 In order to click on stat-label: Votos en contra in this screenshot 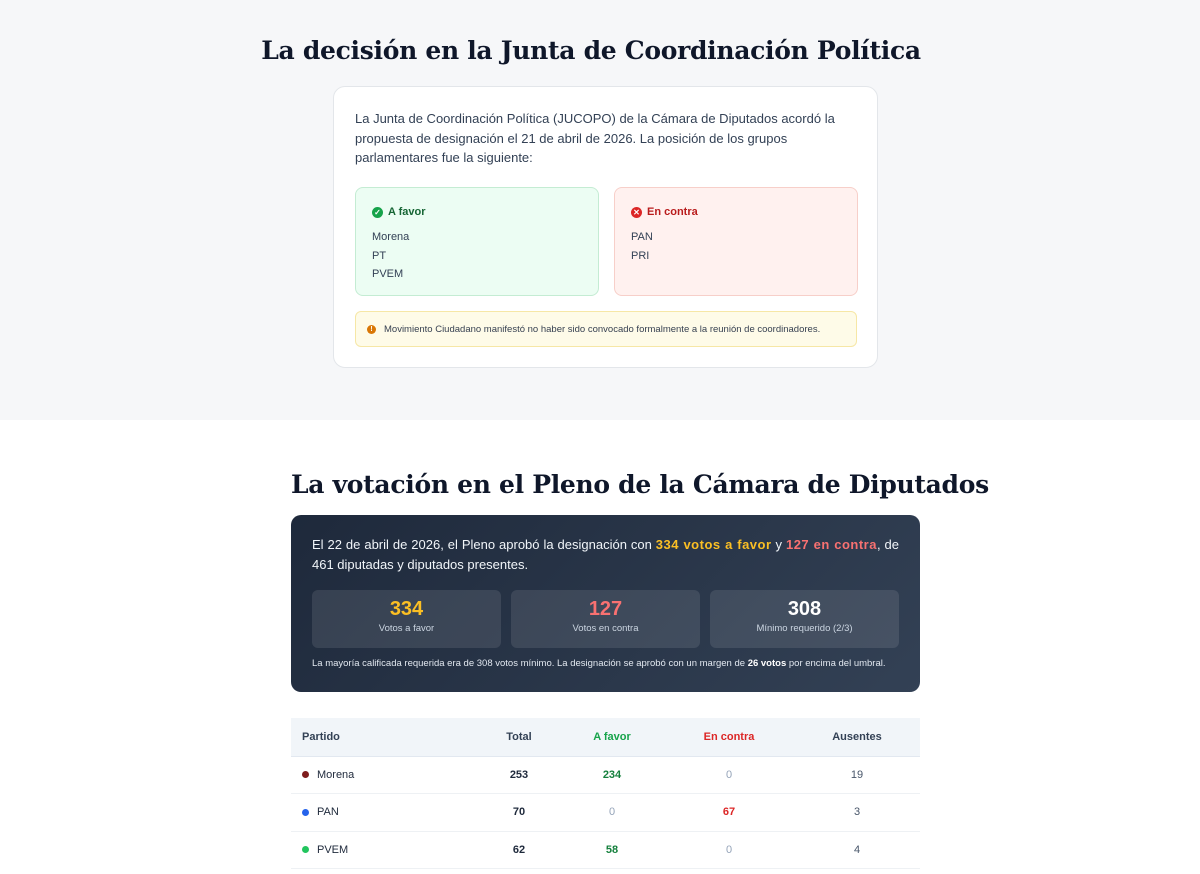, I will do `click(605, 628)`.